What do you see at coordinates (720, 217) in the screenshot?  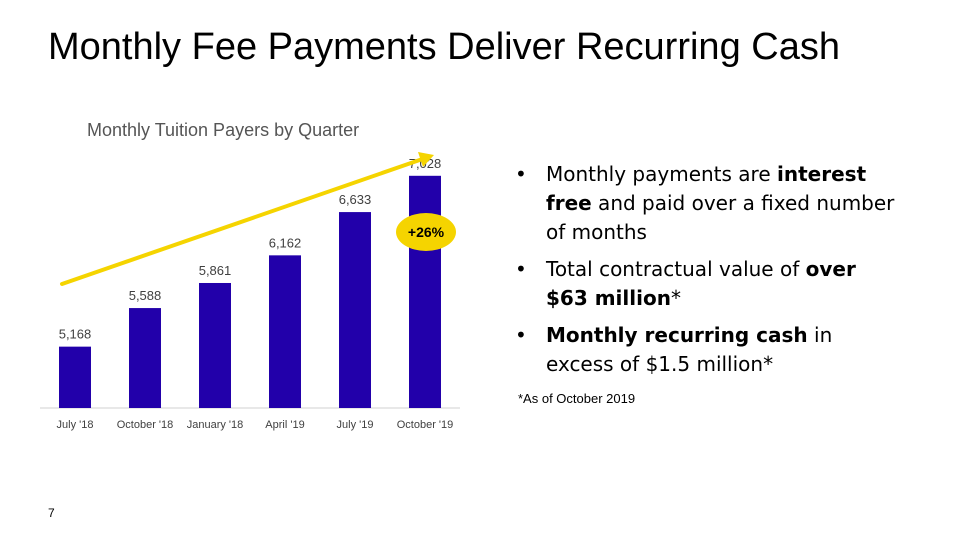 I see `bullet-text: and paid over a fixed number of months` at bounding box center [720, 217].